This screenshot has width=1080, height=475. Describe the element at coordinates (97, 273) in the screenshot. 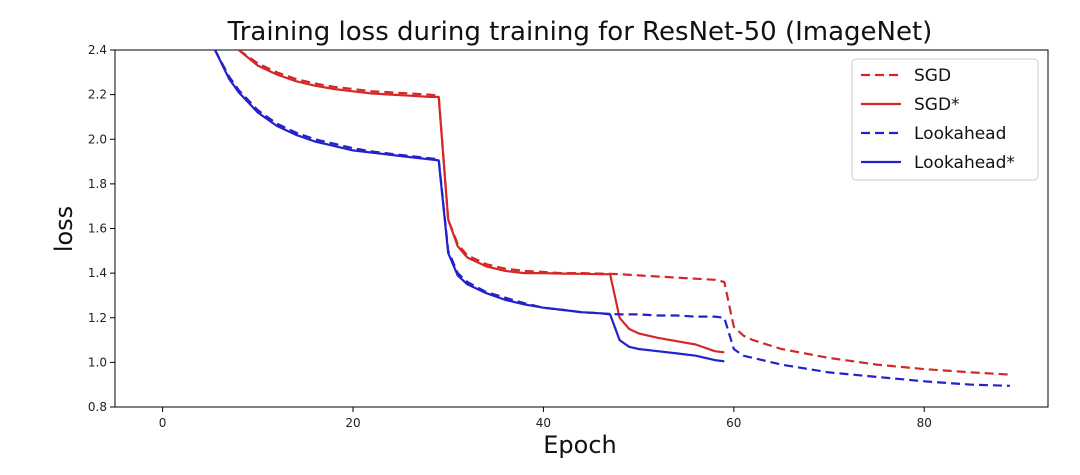

I see `y-tick-label: 1.4` at that location.